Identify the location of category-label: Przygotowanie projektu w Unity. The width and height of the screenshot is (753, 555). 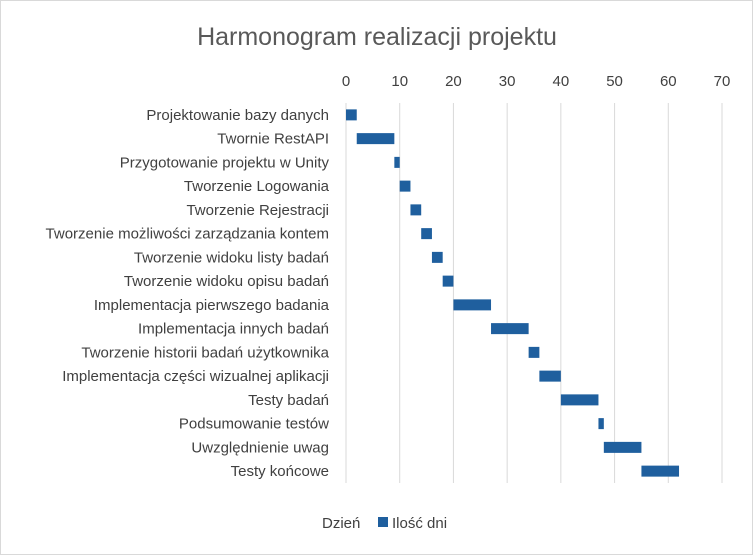
(225, 162).